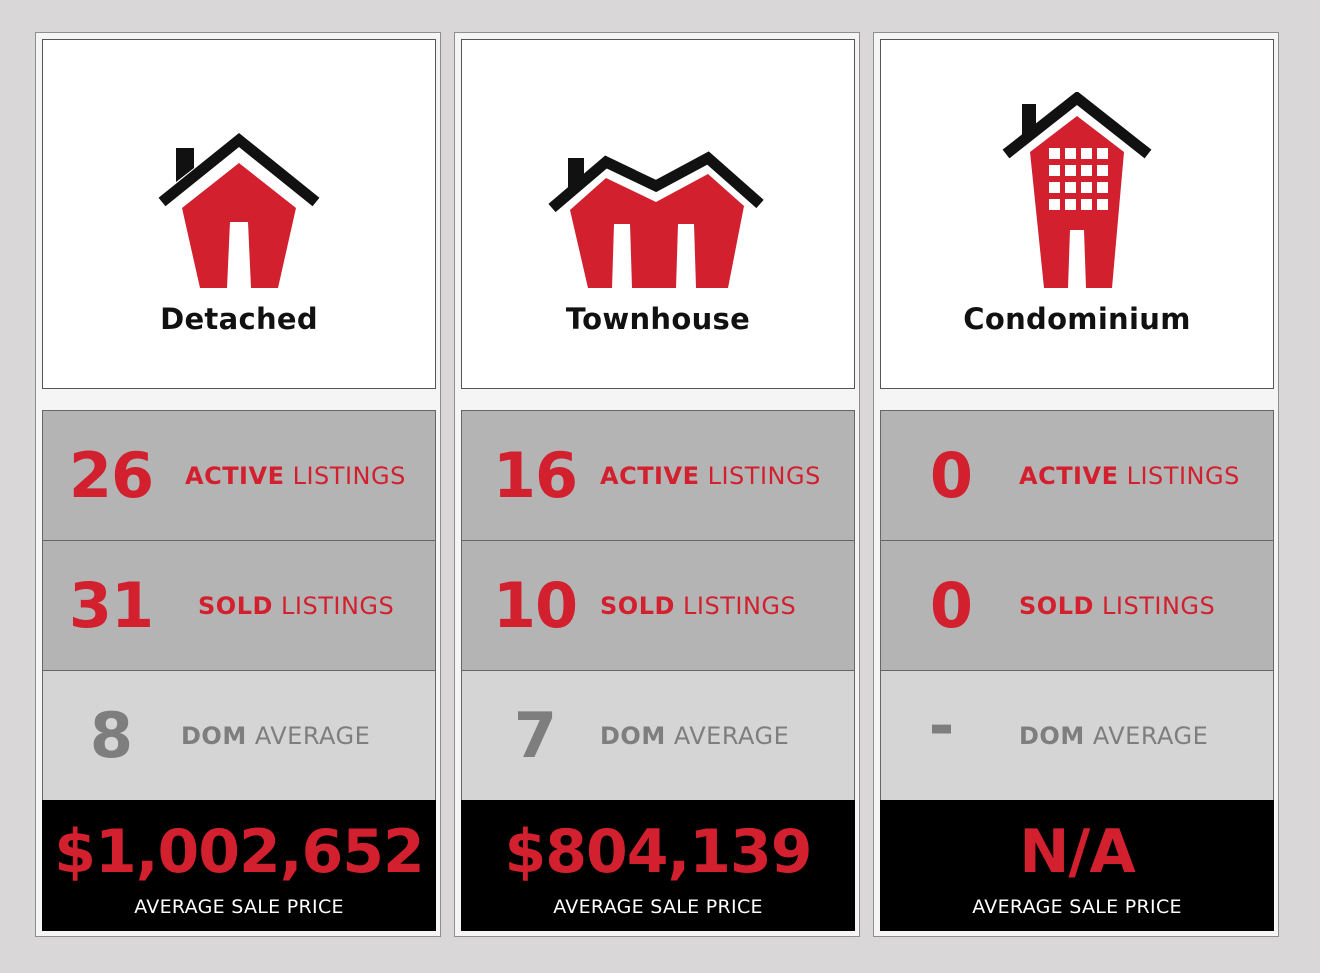 The height and width of the screenshot is (973, 1320). What do you see at coordinates (951, 475) in the screenshot?
I see `active-listings-count: 0` at bounding box center [951, 475].